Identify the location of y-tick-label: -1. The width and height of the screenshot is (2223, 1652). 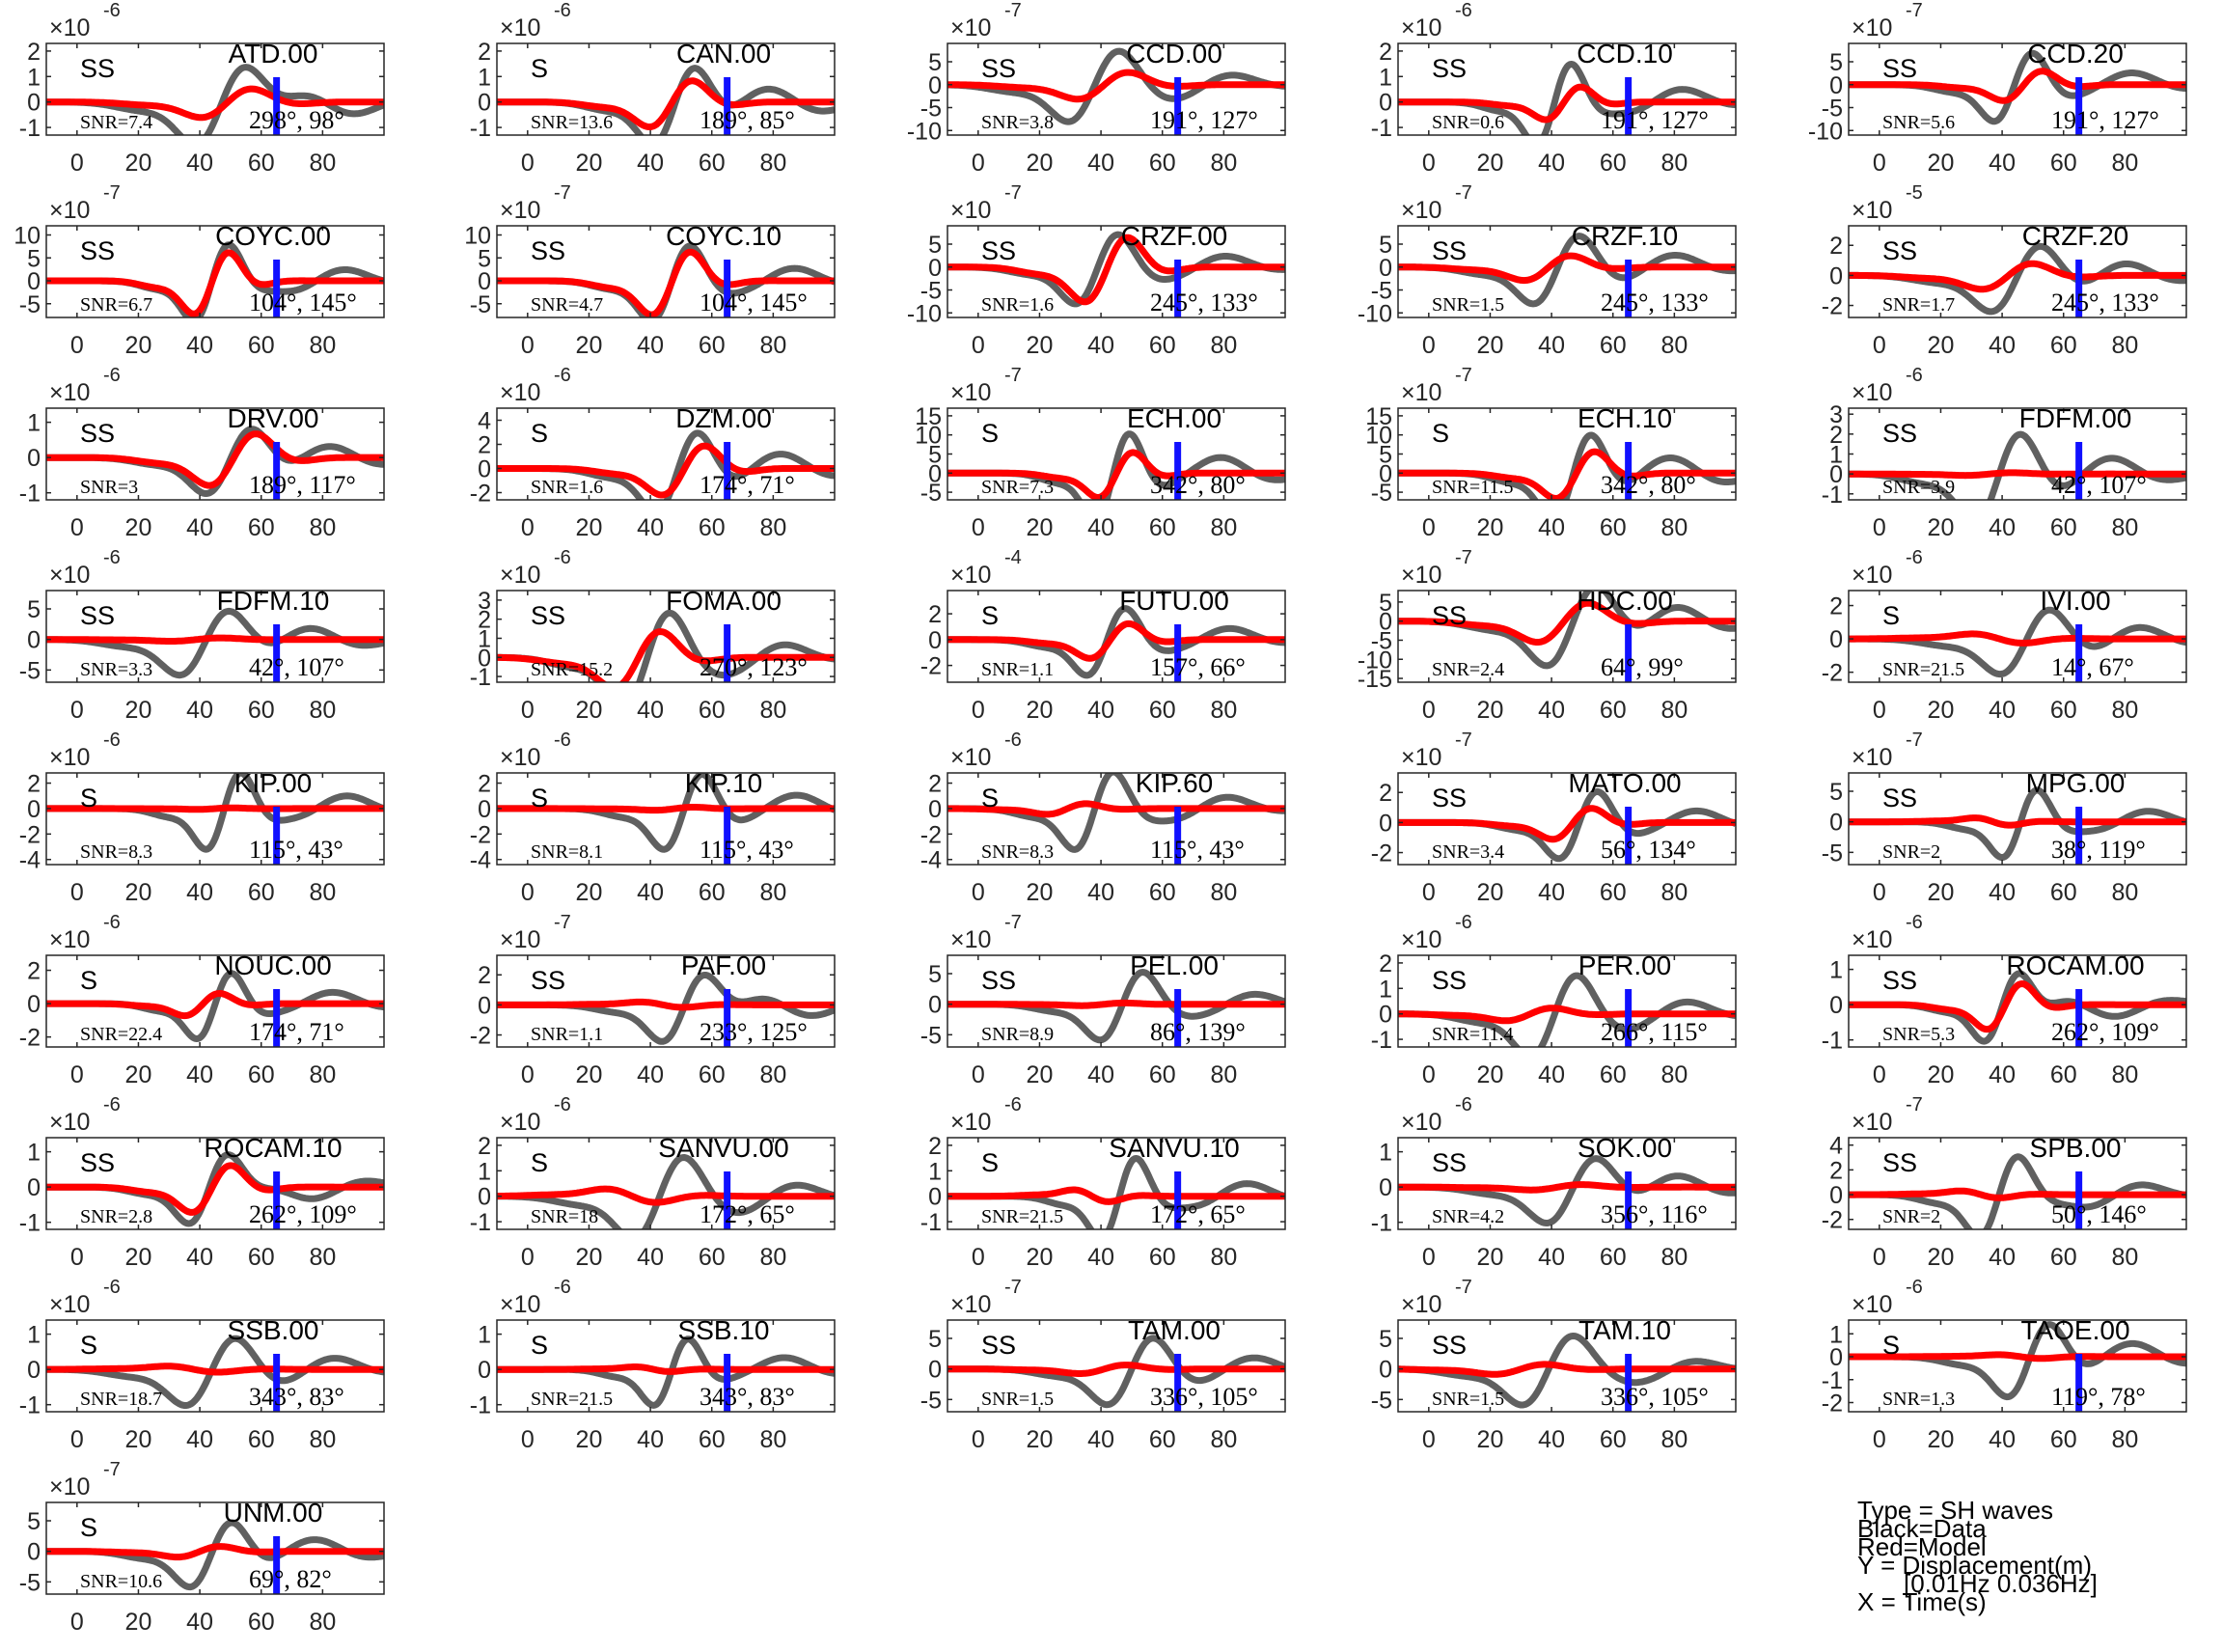
(30, 1405).